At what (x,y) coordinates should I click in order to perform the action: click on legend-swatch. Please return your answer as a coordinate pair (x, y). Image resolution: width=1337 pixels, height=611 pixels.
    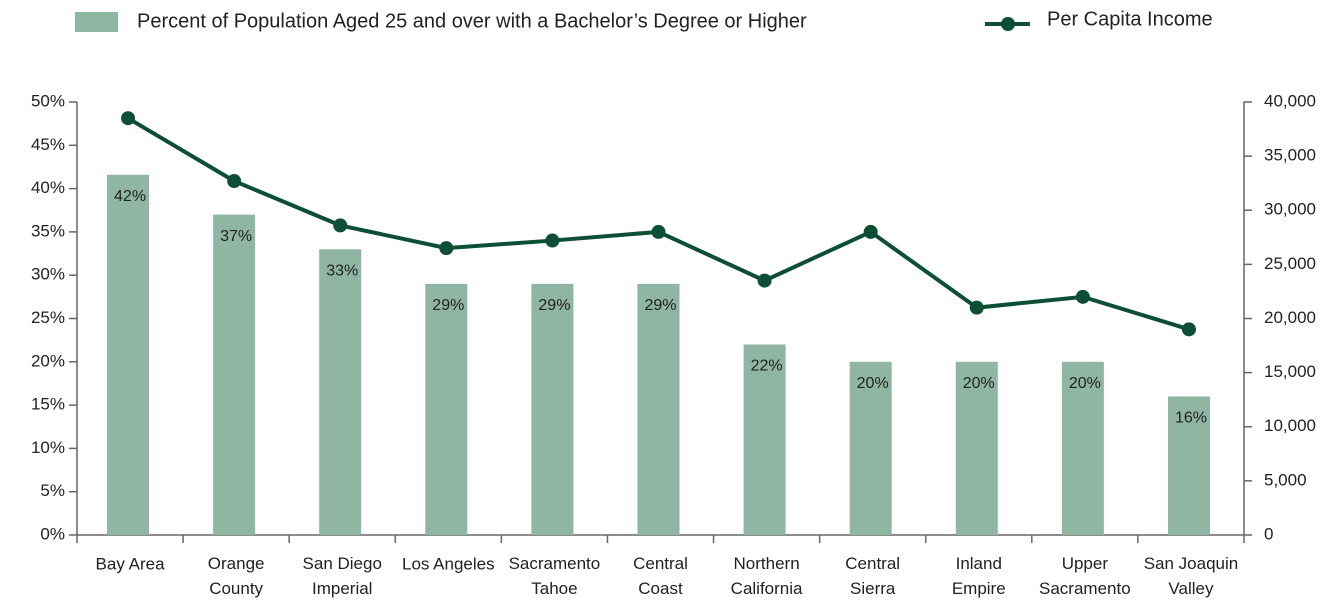
    Looking at the image, I should click on (96, 22).